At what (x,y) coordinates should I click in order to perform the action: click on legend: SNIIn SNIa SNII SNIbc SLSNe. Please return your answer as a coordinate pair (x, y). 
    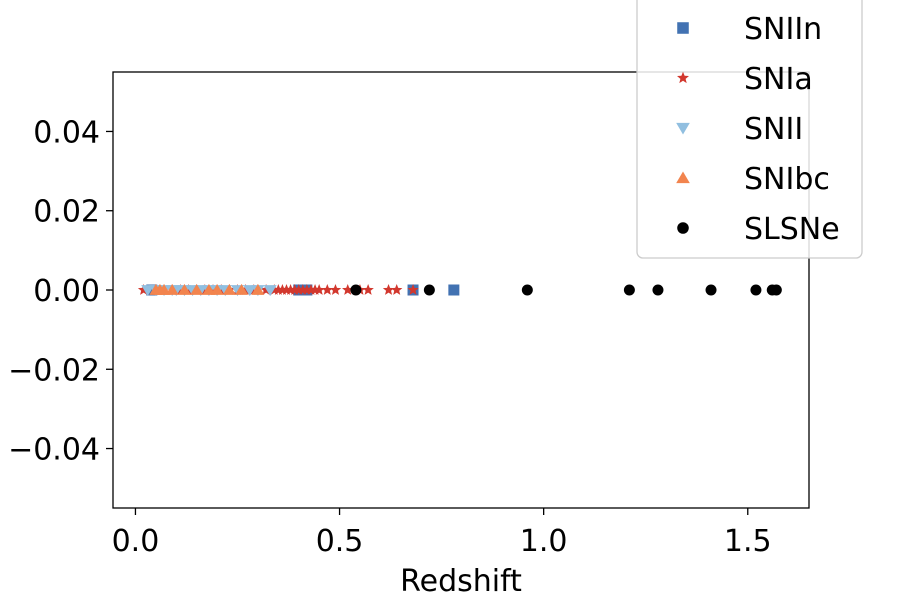
    Looking at the image, I should click on (749, 129).